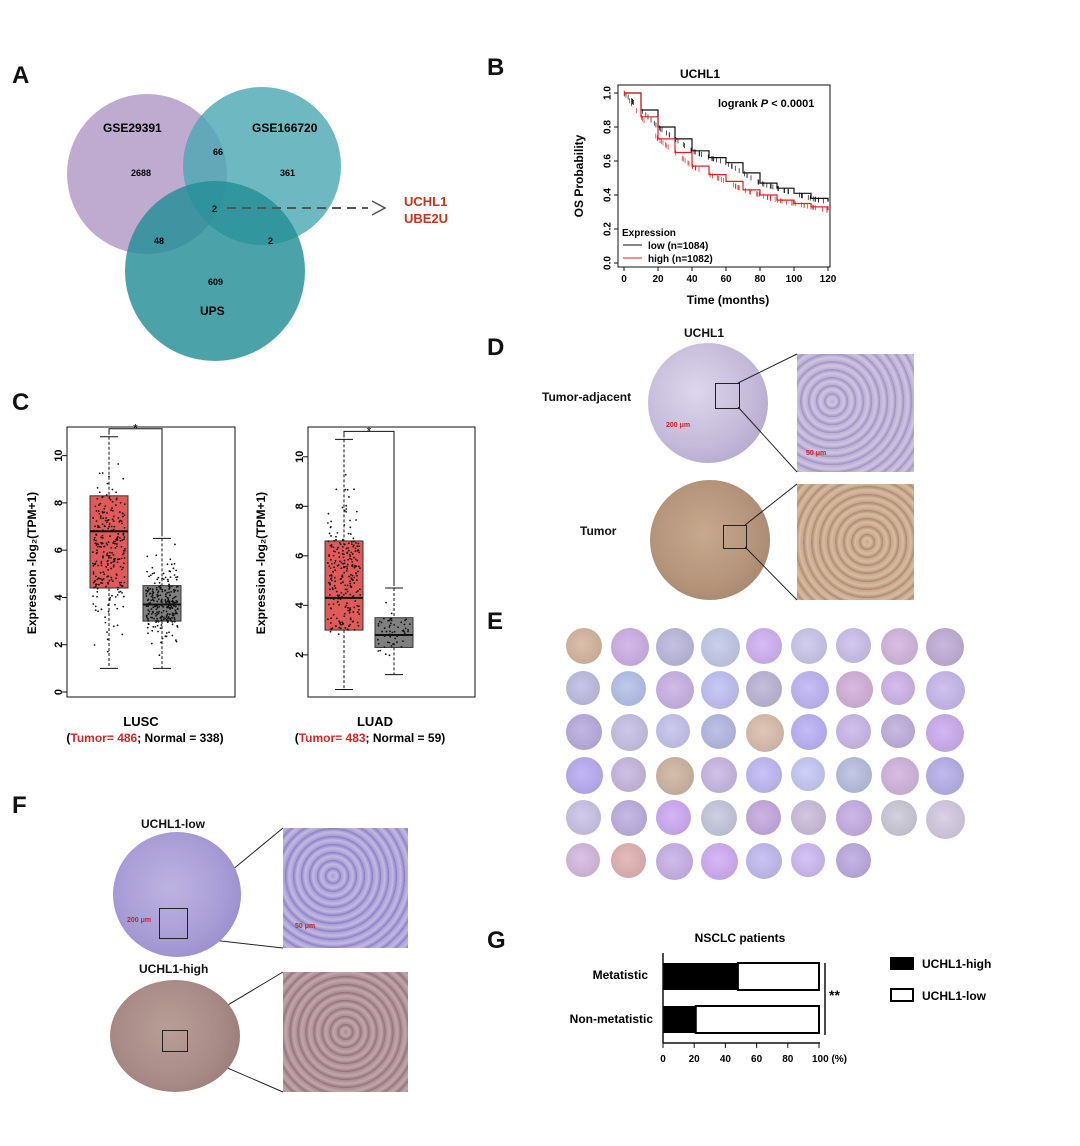 The height and width of the screenshot is (1146, 1080). Describe the element at coordinates (598, 531) in the screenshot. I see `ihc-d-row-tumor: Tumor` at that location.